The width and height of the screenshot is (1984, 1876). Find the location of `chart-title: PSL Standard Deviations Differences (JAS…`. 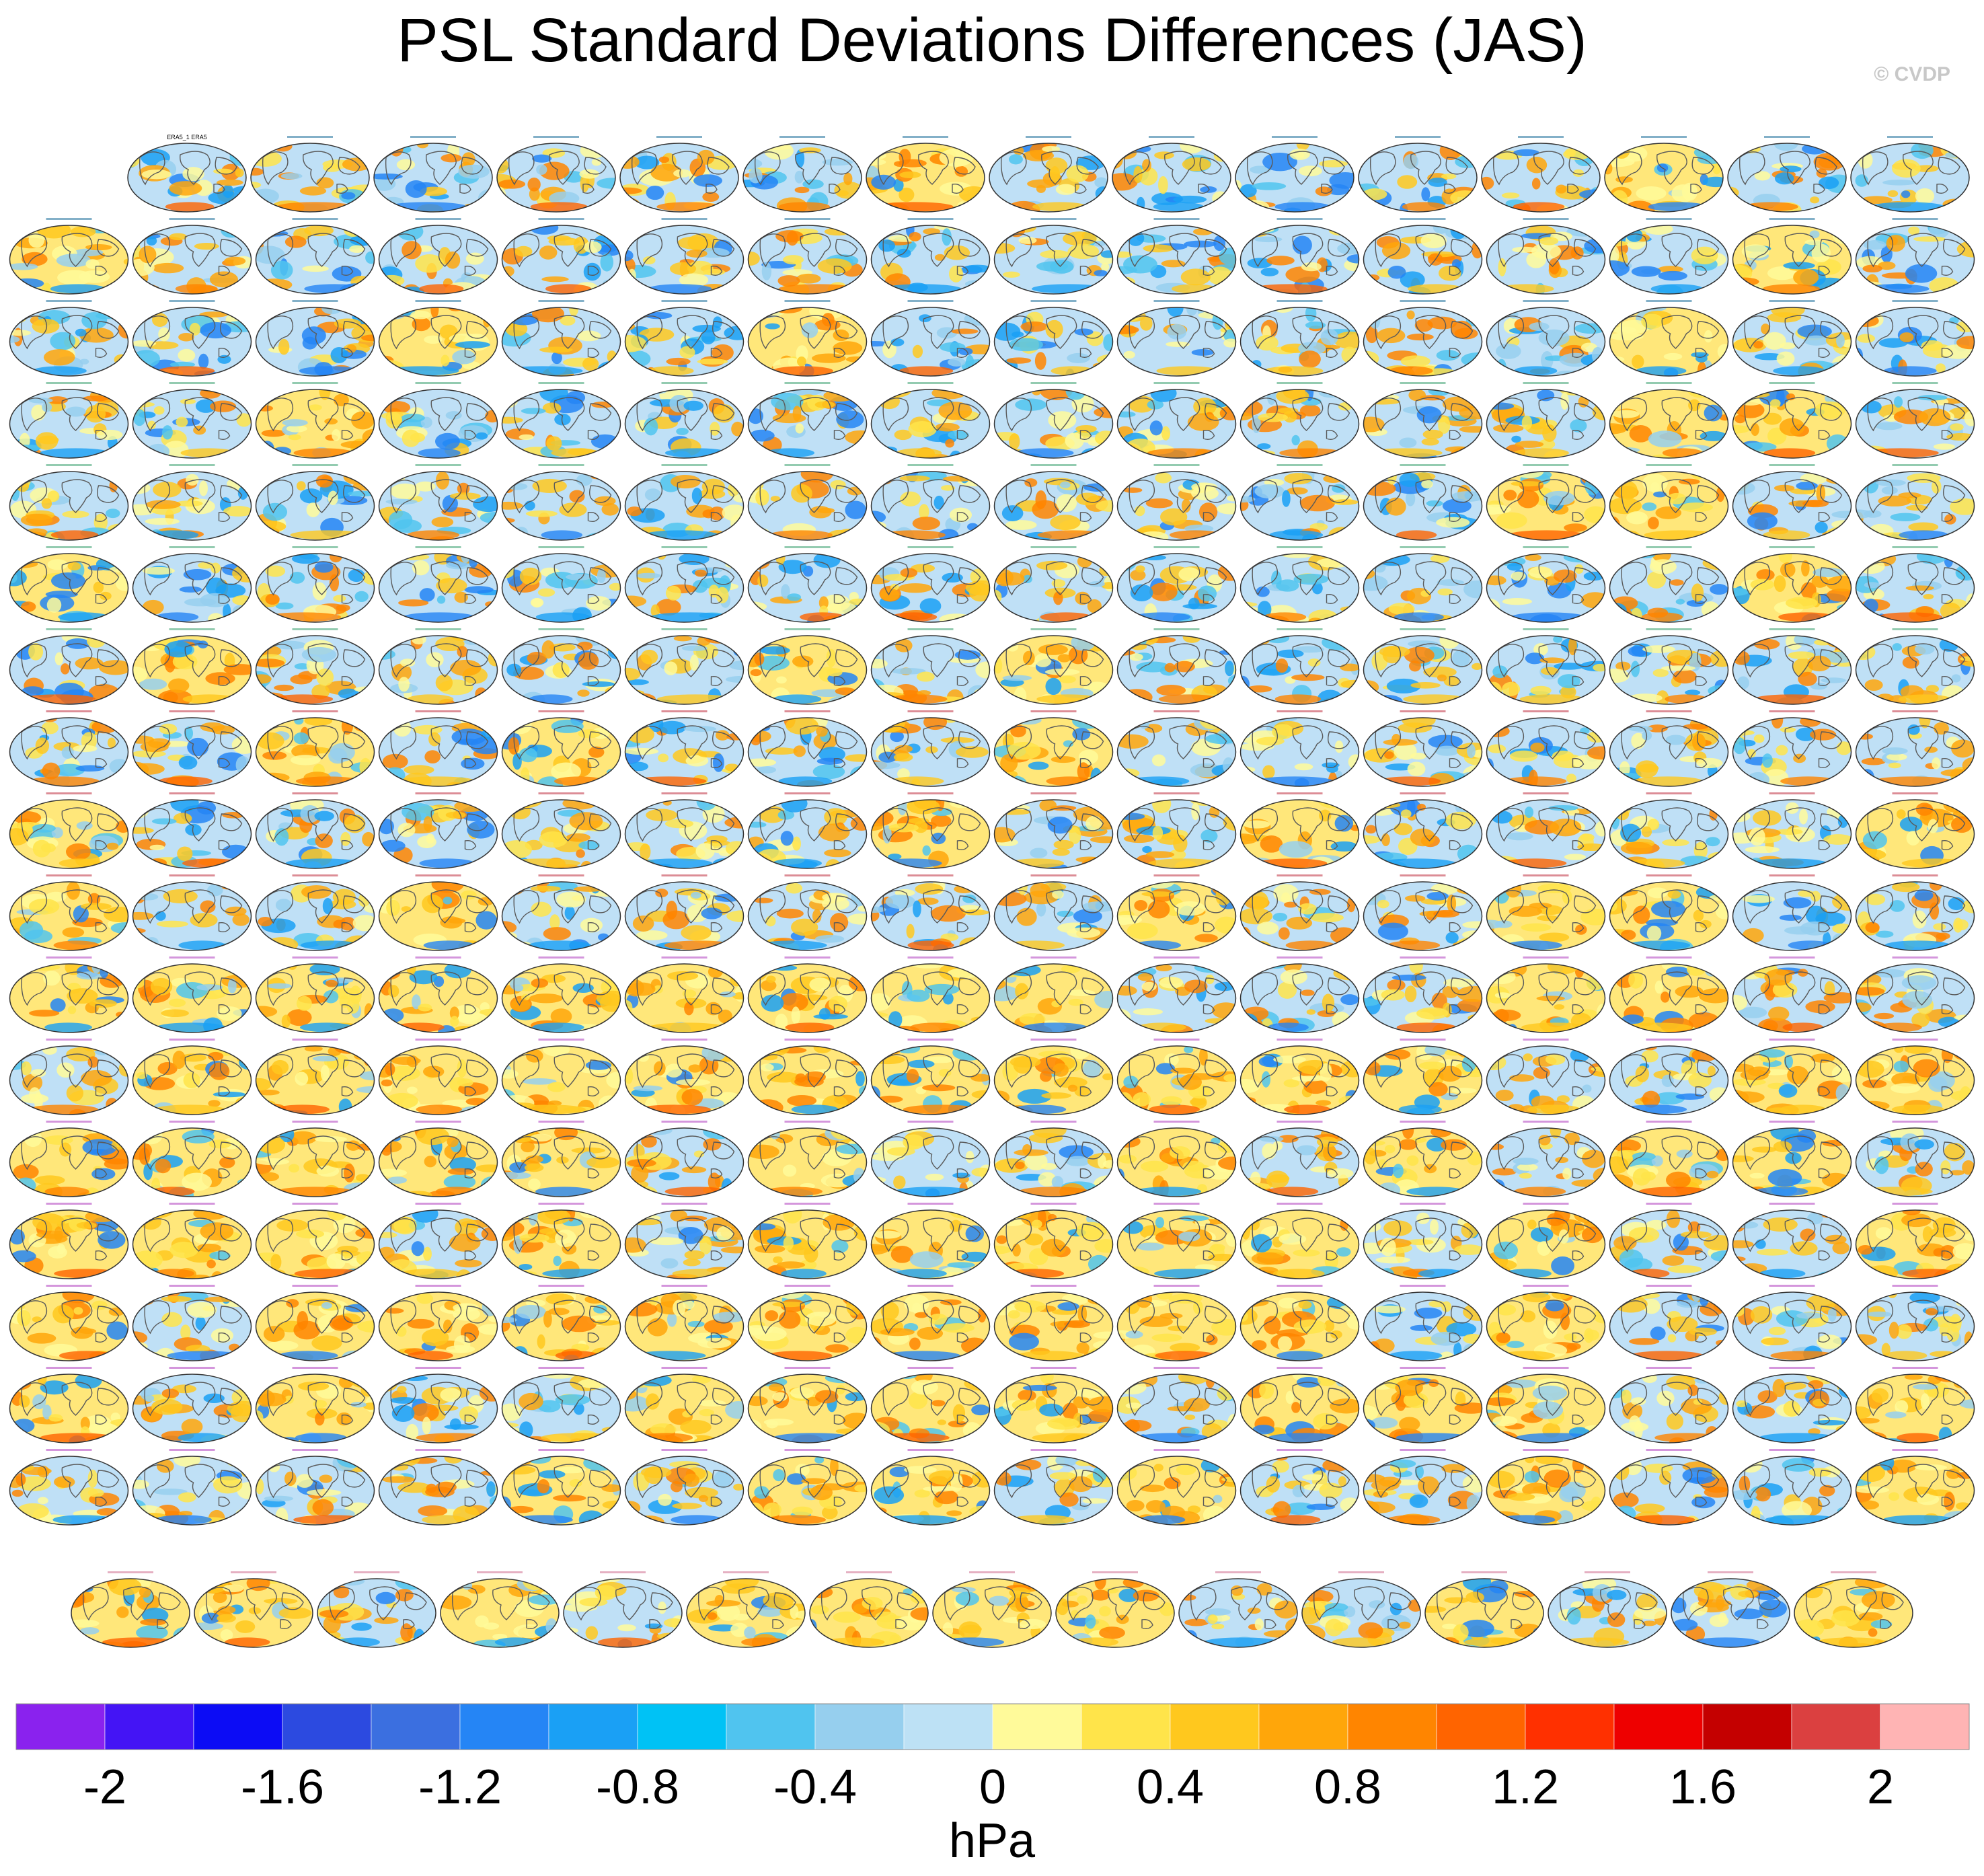

chart-title: PSL Standard Deviations Differences (JAS… is located at coordinates (992, 41).